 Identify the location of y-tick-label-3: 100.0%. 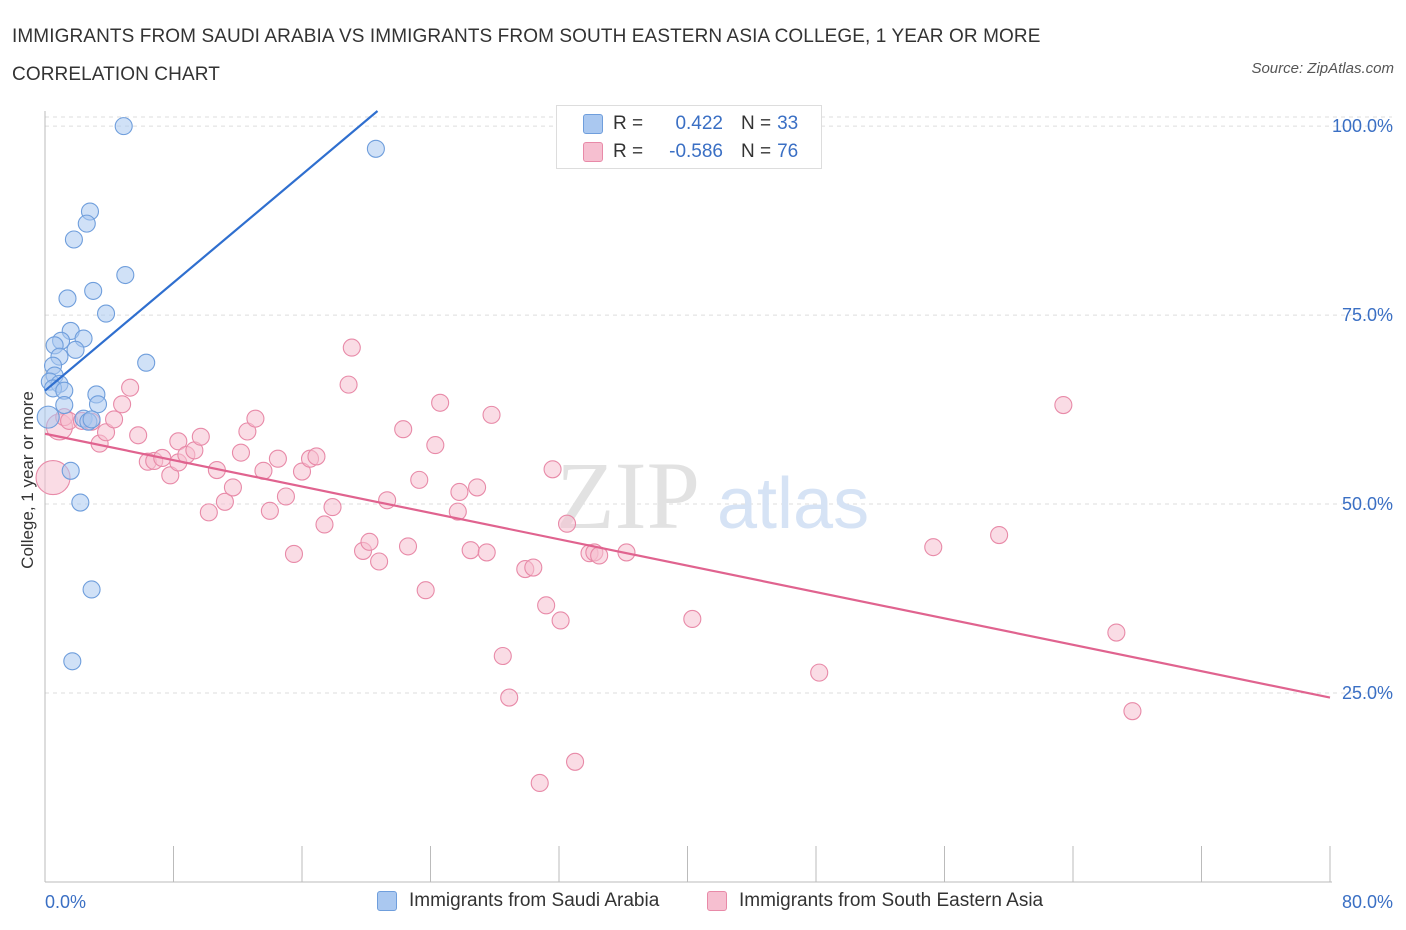
(1362, 126).